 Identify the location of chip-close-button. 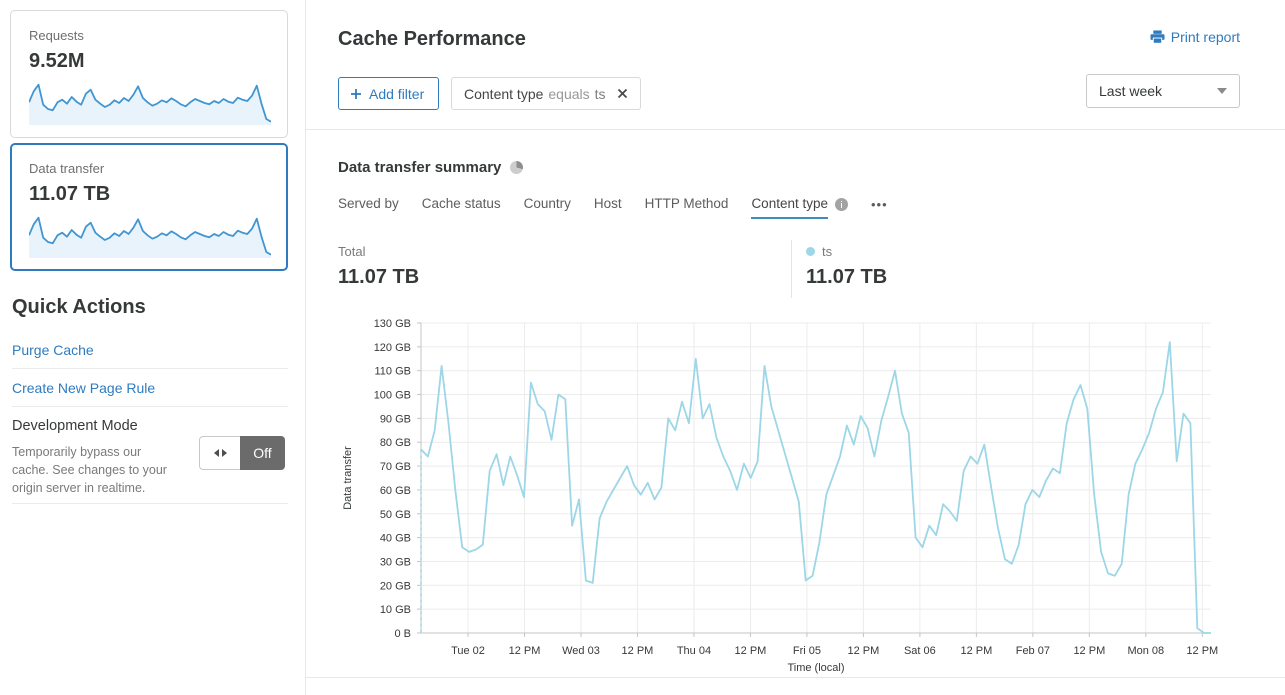
(622, 93).